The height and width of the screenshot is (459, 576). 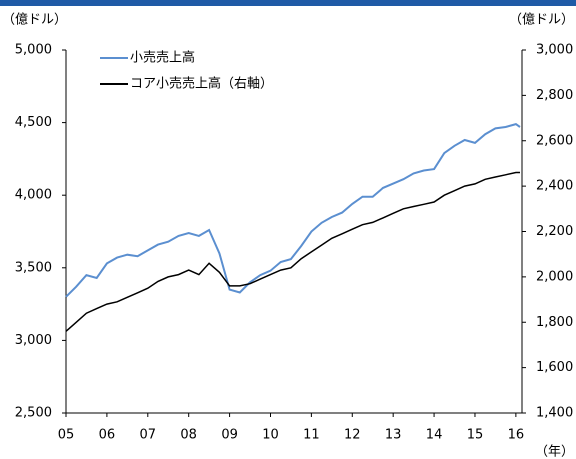 What do you see at coordinates (475, 435) in the screenshot?
I see `x-tick-label: 15` at bounding box center [475, 435].